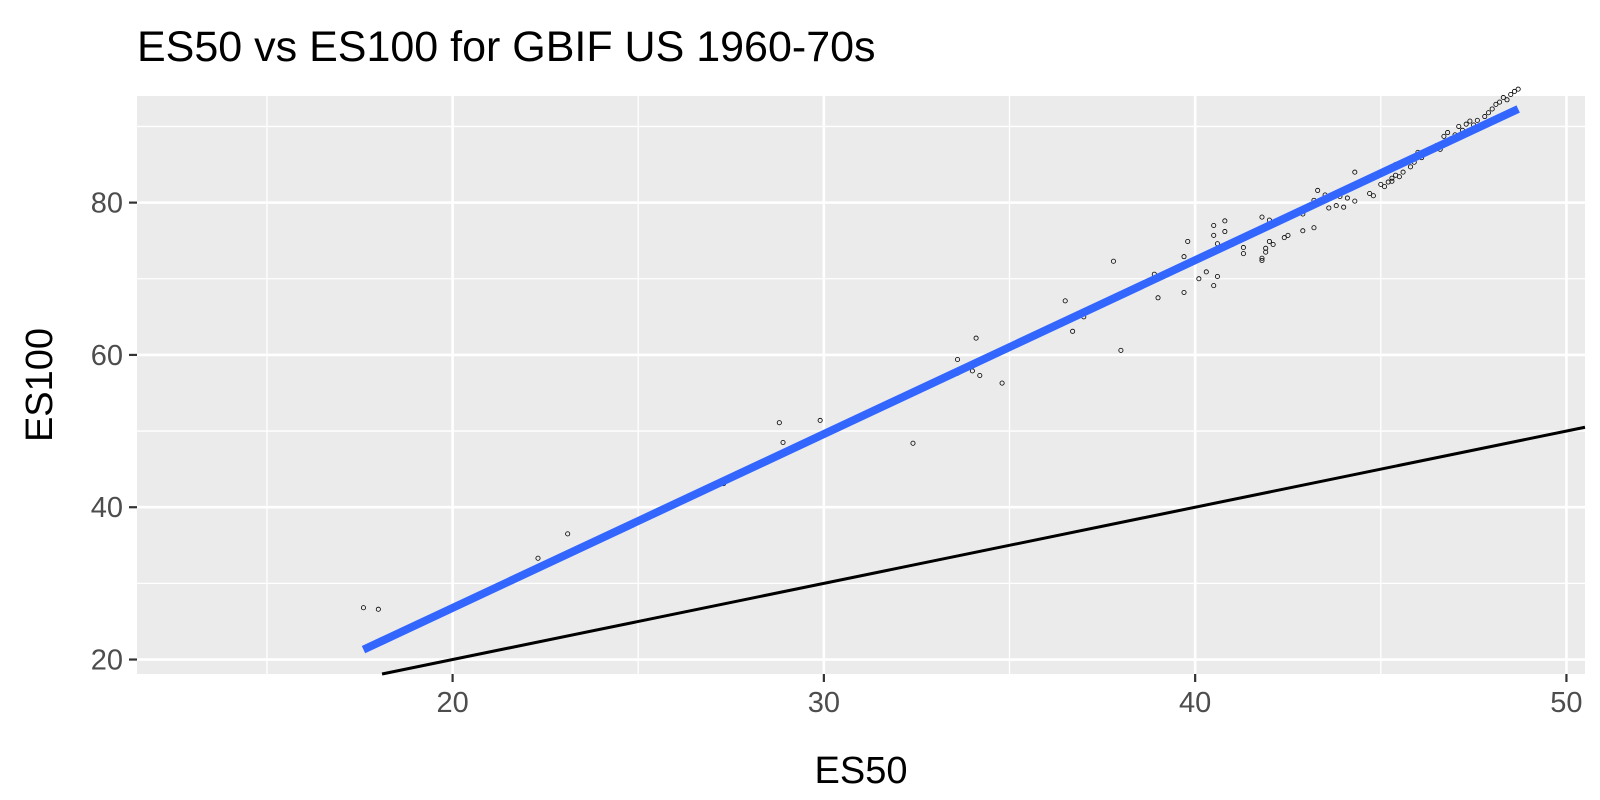  What do you see at coordinates (1195, 703) in the screenshot?
I see `x-tick-label: 40` at bounding box center [1195, 703].